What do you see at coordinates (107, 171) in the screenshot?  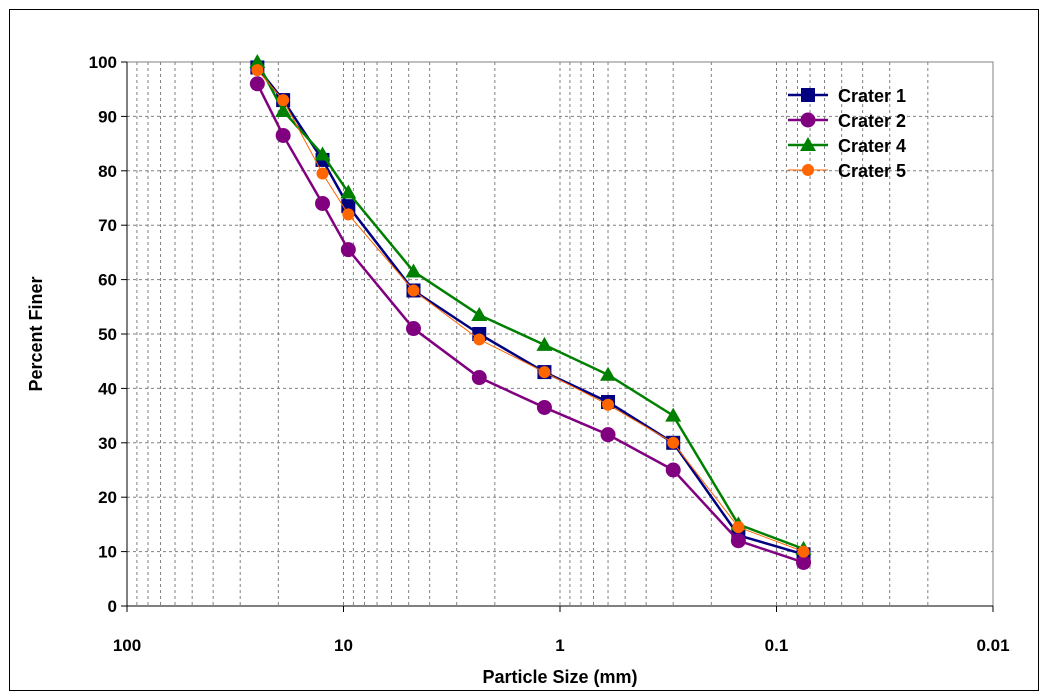 I see `y-tick-label: 80` at bounding box center [107, 171].